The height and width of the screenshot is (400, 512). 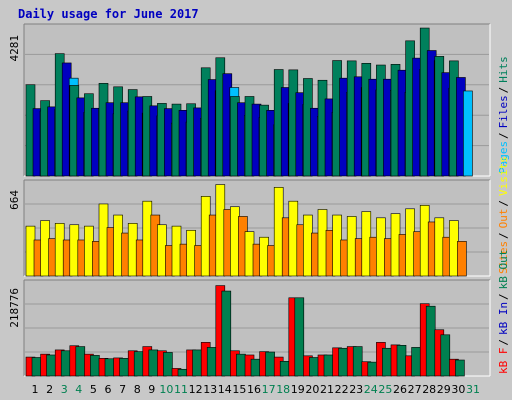 What do you see at coordinates (14, 308) in the screenshot?
I see `y-max-label: 218776` at bounding box center [14, 308].